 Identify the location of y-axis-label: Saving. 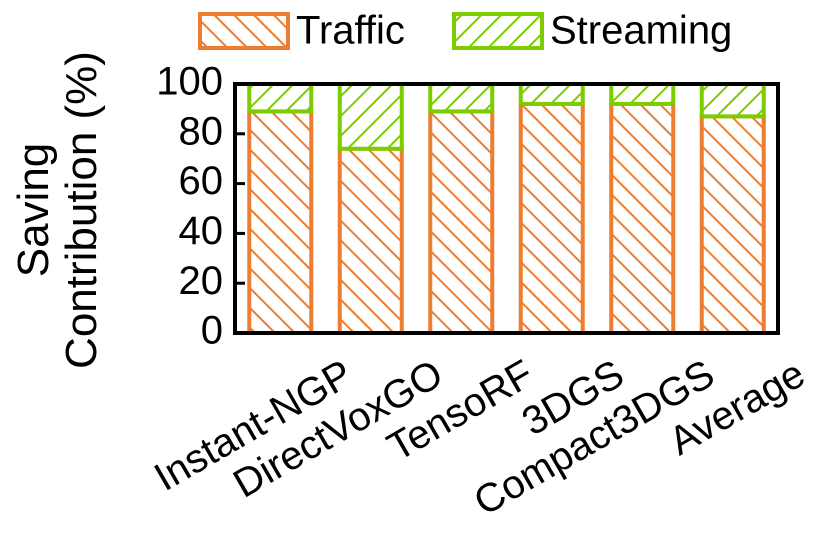
(33, 210).